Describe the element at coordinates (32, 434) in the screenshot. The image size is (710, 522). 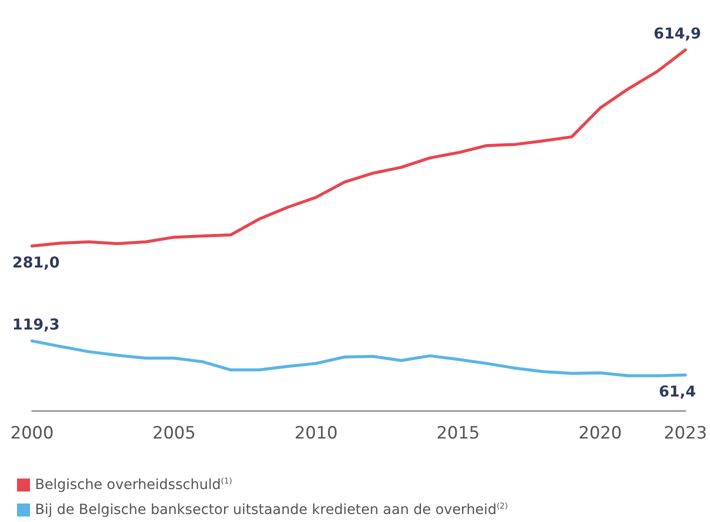
I see `x-tick-label: 2000` at that location.